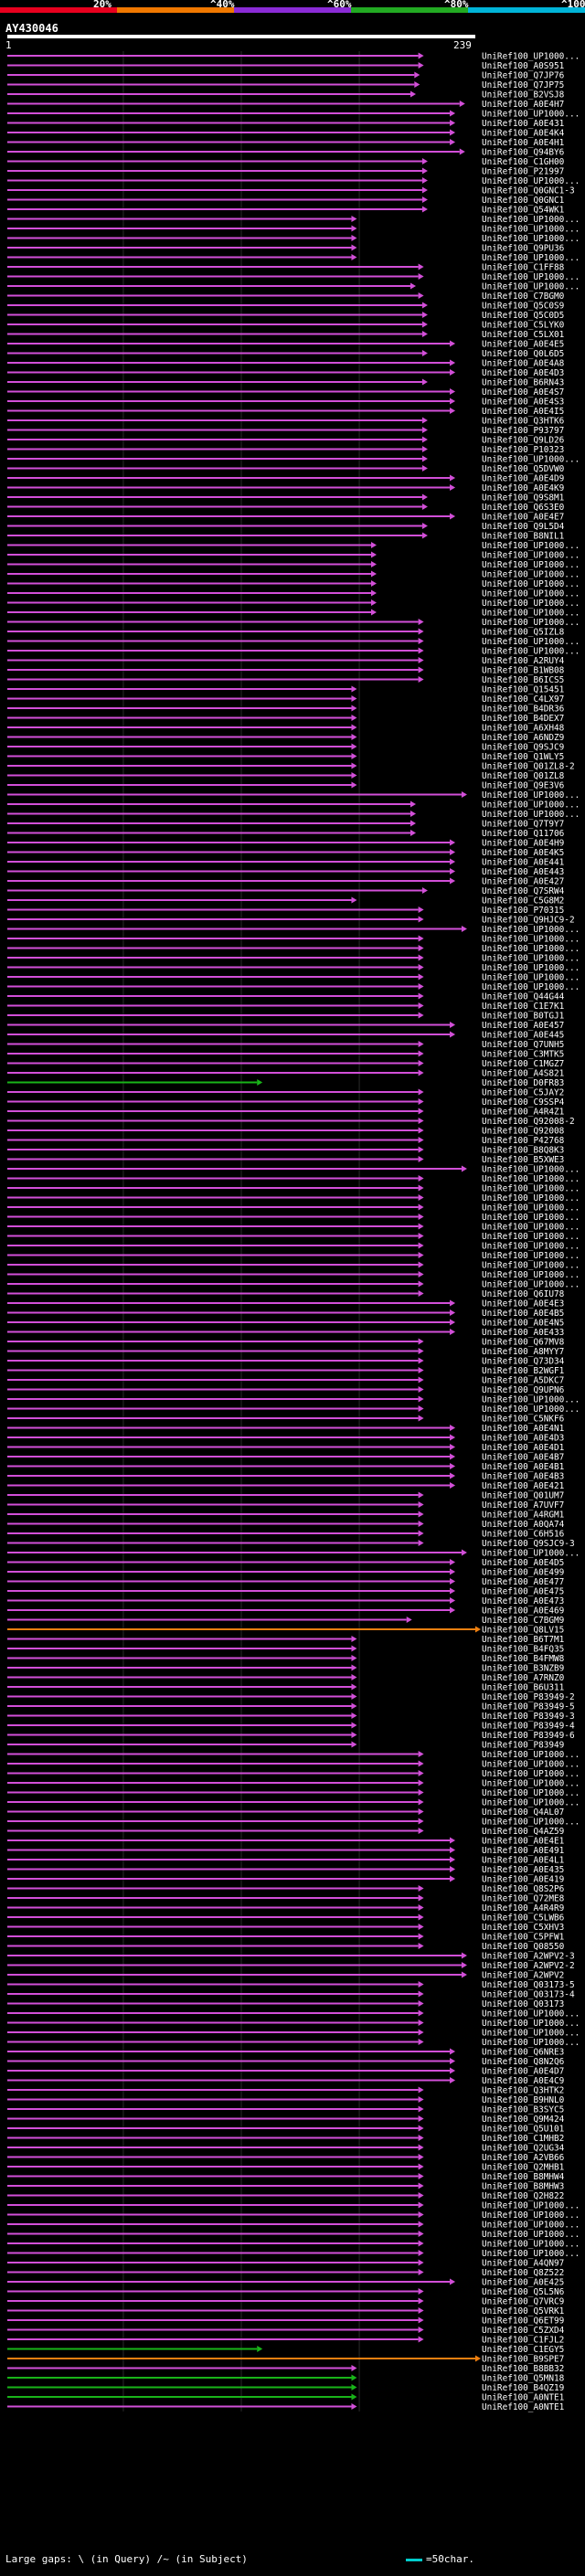  I want to click on hit-label: UniRef100_C5JAY2, so click(523, 1092).